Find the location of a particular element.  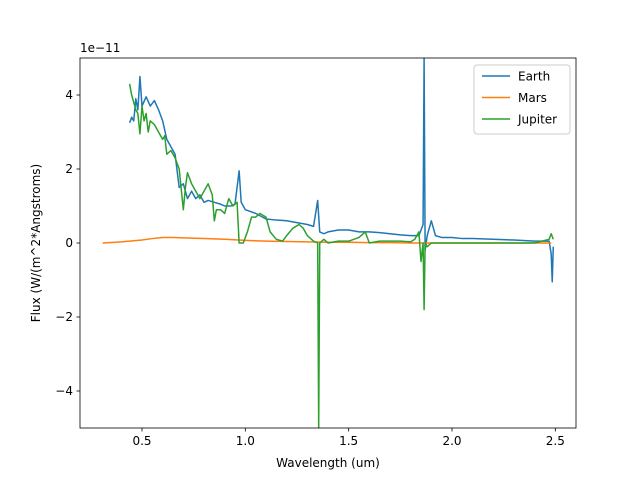

y-axis-ticks: −4 −2 0 2 4 is located at coordinates (67, 243).